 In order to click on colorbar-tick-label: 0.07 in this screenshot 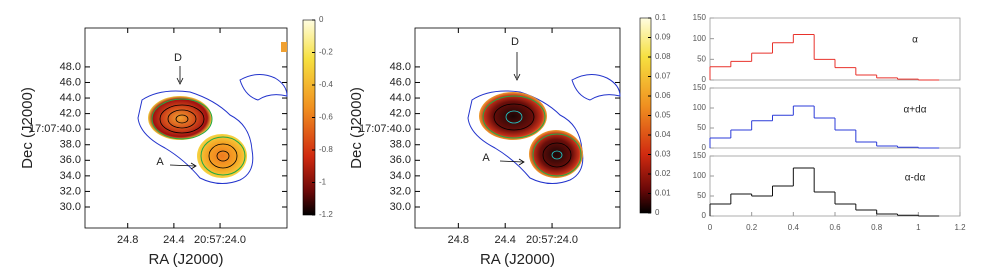, I will do `click(663, 76)`.